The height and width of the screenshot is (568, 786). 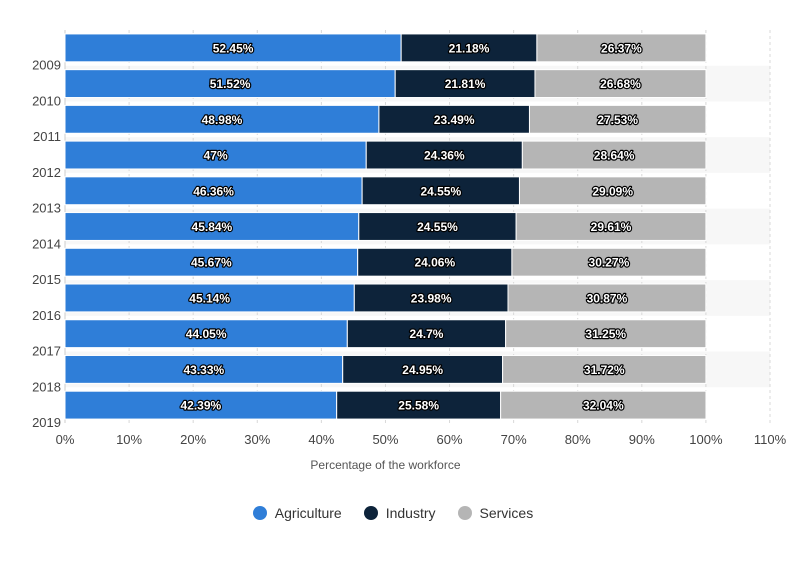 I want to click on legend-label: Agriculture, so click(x=308, y=513).